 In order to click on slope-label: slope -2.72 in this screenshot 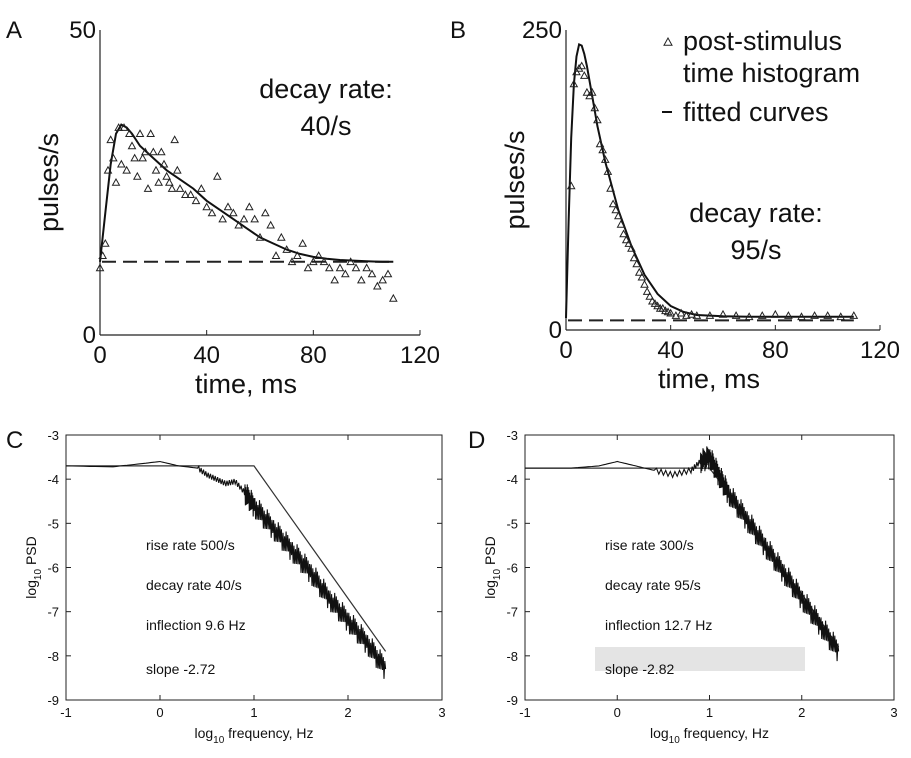, I will do `click(180, 669)`.